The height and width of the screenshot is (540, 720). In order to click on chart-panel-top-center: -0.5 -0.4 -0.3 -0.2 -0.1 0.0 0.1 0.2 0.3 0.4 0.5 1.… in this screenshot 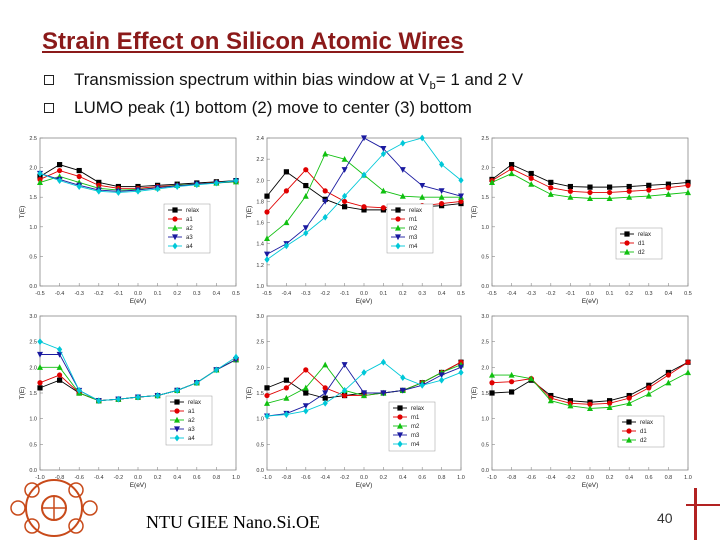, I will do `click(355, 219)`.